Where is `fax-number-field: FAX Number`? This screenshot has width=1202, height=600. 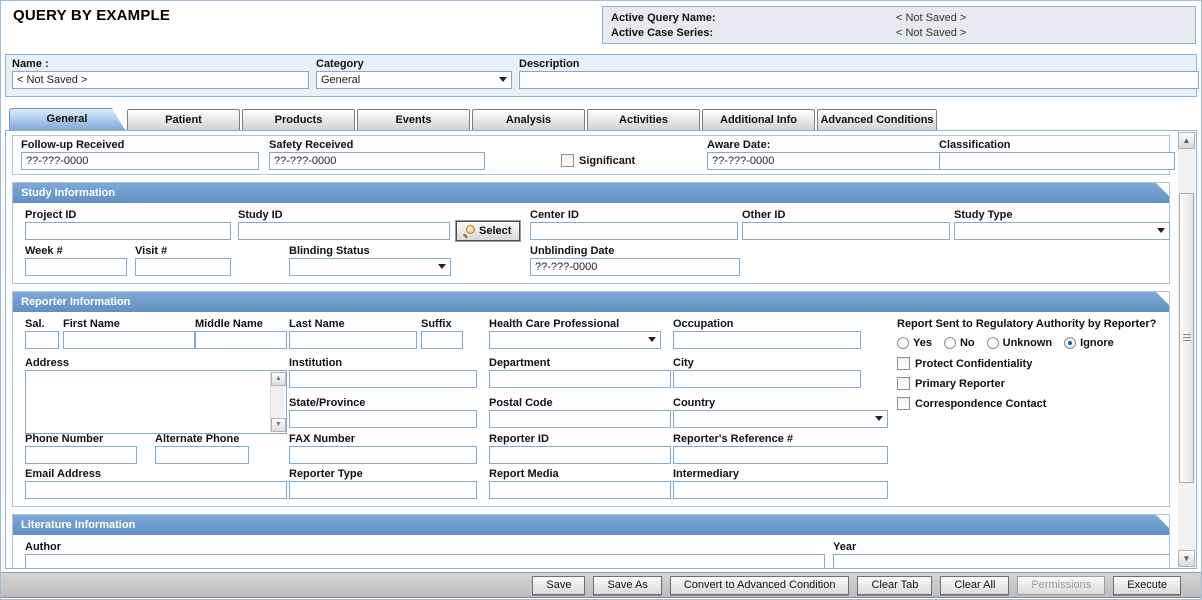
fax-number-field: FAX Number is located at coordinates (383, 448).